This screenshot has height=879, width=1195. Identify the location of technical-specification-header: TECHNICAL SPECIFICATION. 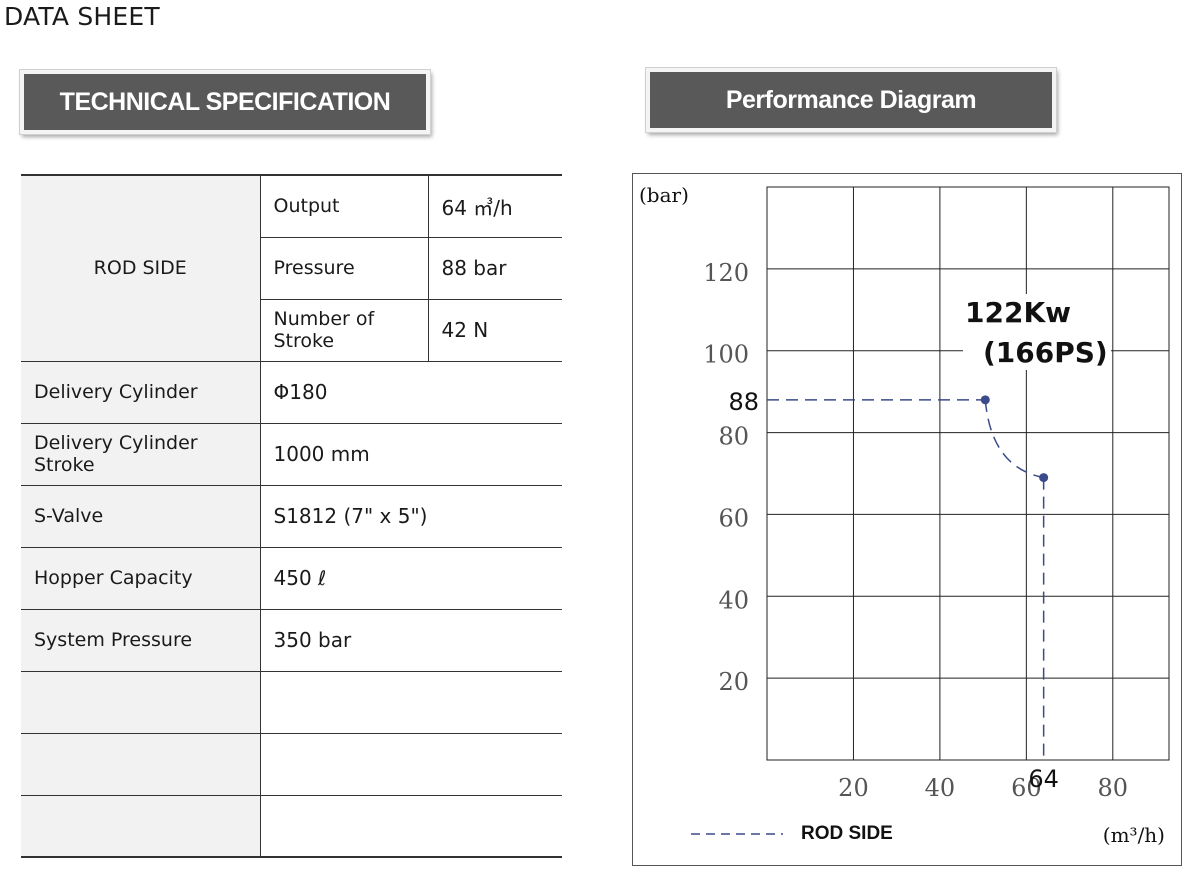
(225, 102).